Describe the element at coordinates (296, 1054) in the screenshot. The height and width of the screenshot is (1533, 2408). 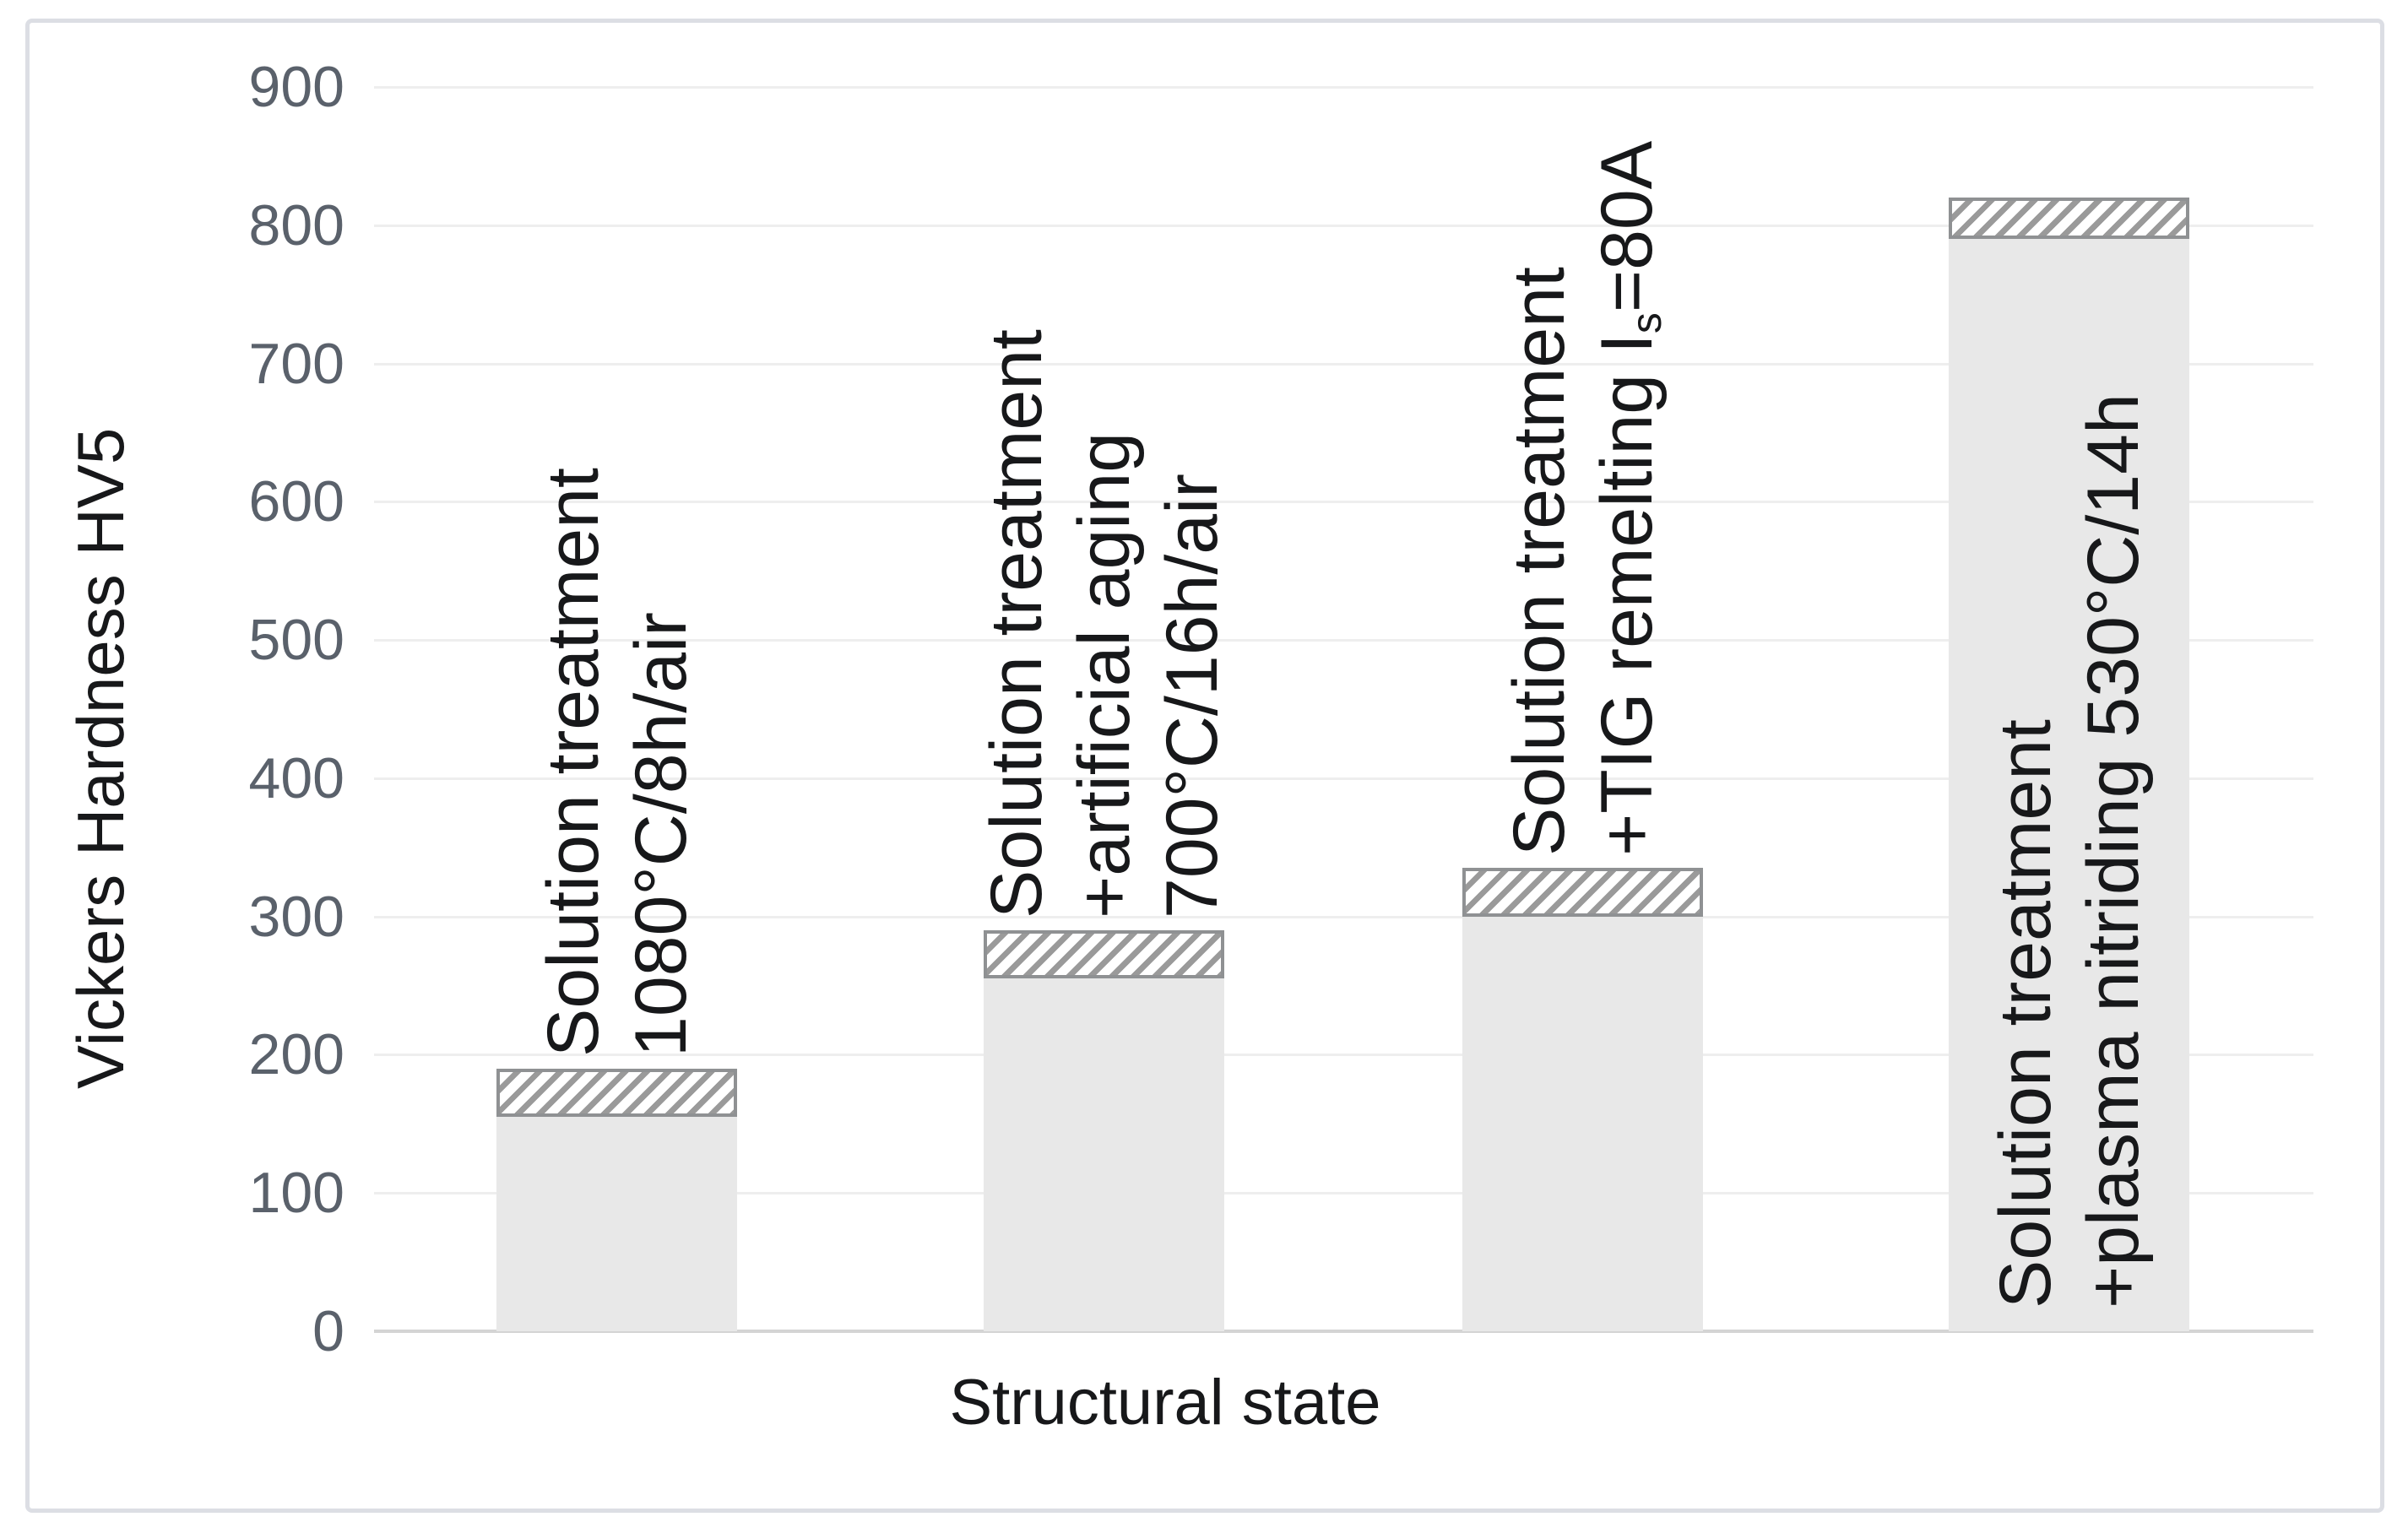
I see `y-tick-label-200: 200` at that location.